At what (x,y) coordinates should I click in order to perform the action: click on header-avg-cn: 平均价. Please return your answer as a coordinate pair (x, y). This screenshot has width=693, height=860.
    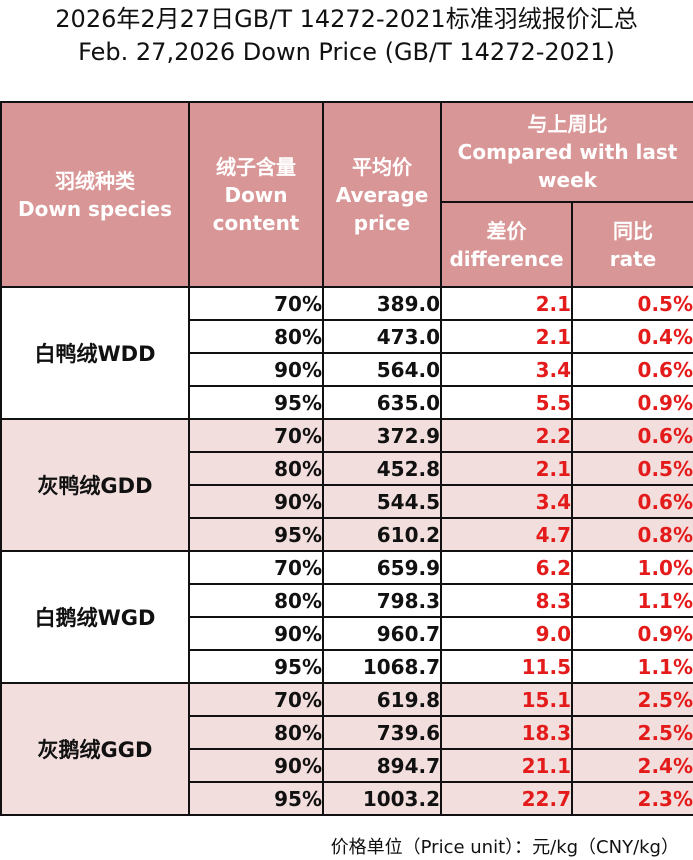
    Looking at the image, I should click on (382, 166).